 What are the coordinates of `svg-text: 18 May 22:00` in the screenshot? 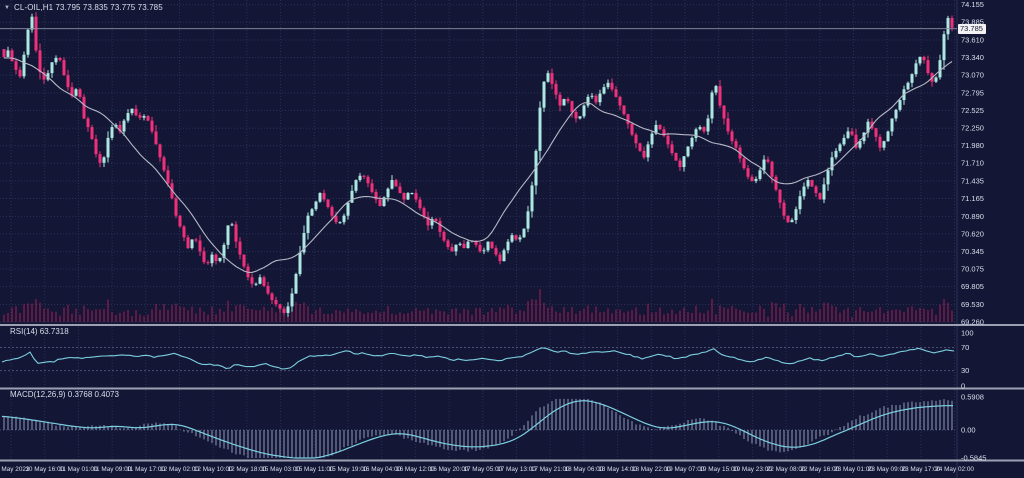 It's located at (651, 469).